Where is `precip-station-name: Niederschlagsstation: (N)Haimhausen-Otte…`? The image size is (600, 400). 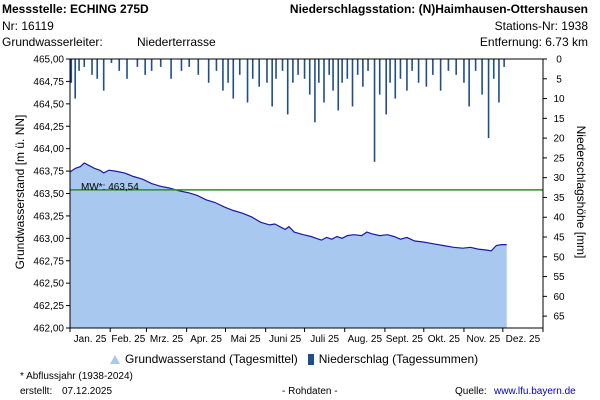
precip-station-name: Niederschlagsstation: (N)Haimhausen-Otte… is located at coordinates (438, 9).